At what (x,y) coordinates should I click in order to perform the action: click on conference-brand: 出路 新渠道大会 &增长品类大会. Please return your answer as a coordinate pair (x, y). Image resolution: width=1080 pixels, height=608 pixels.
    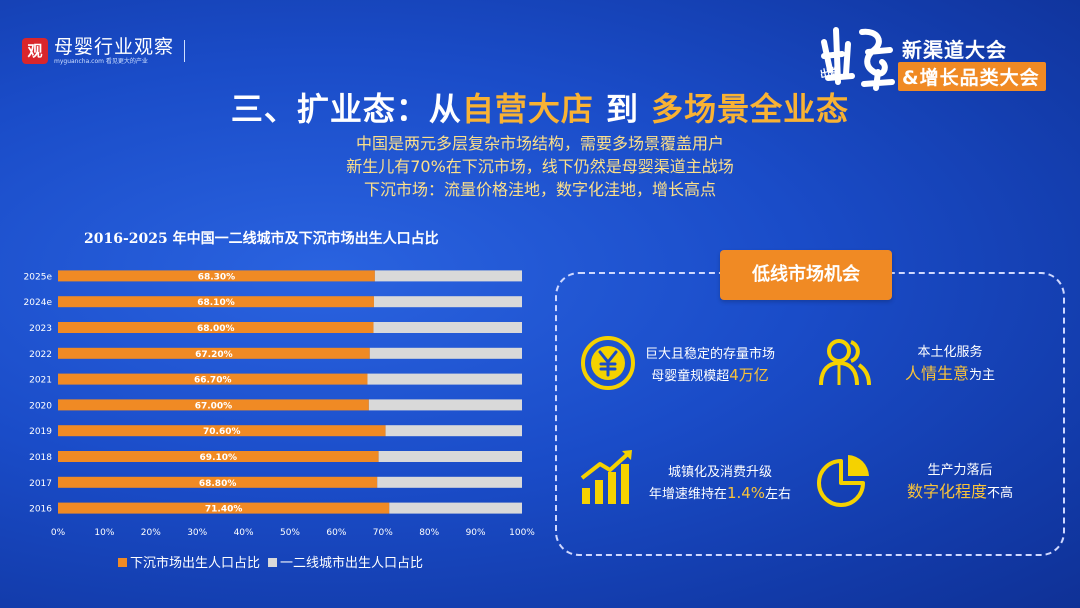
    Looking at the image, I should click on (940, 57).